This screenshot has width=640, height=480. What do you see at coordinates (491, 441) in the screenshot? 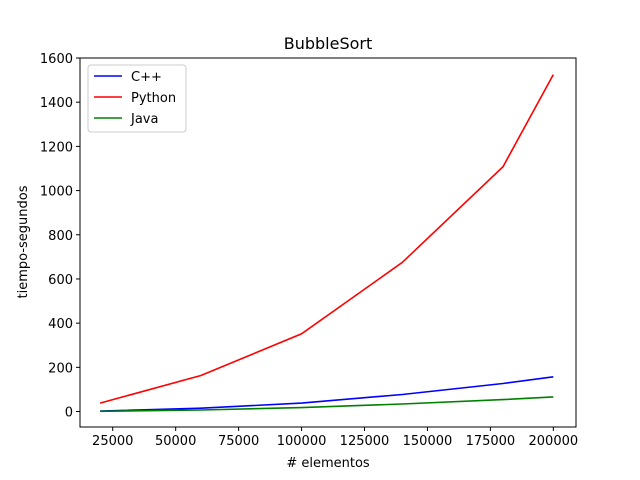
I see `x-tick-label: 175000` at bounding box center [491, 441].